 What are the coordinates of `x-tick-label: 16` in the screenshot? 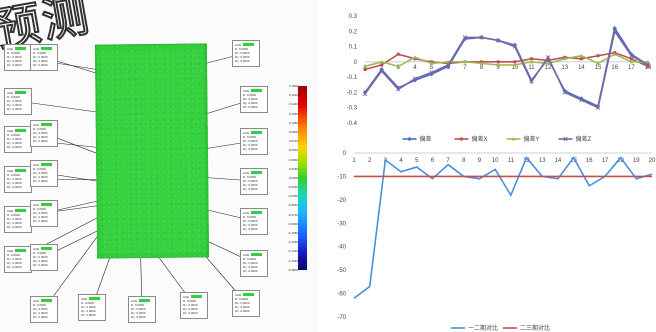 It's located at (614, 68).